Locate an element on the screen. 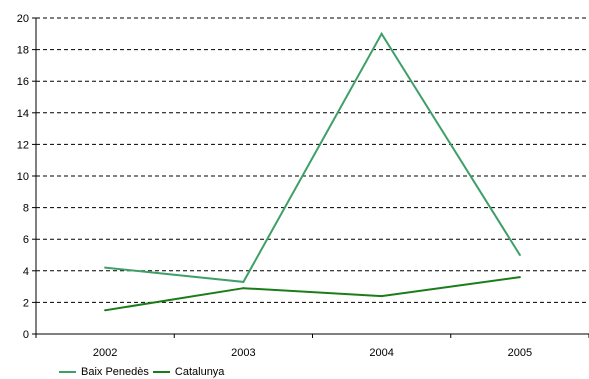  x-tick-label: 2003 is located at coordinates (243, 353).